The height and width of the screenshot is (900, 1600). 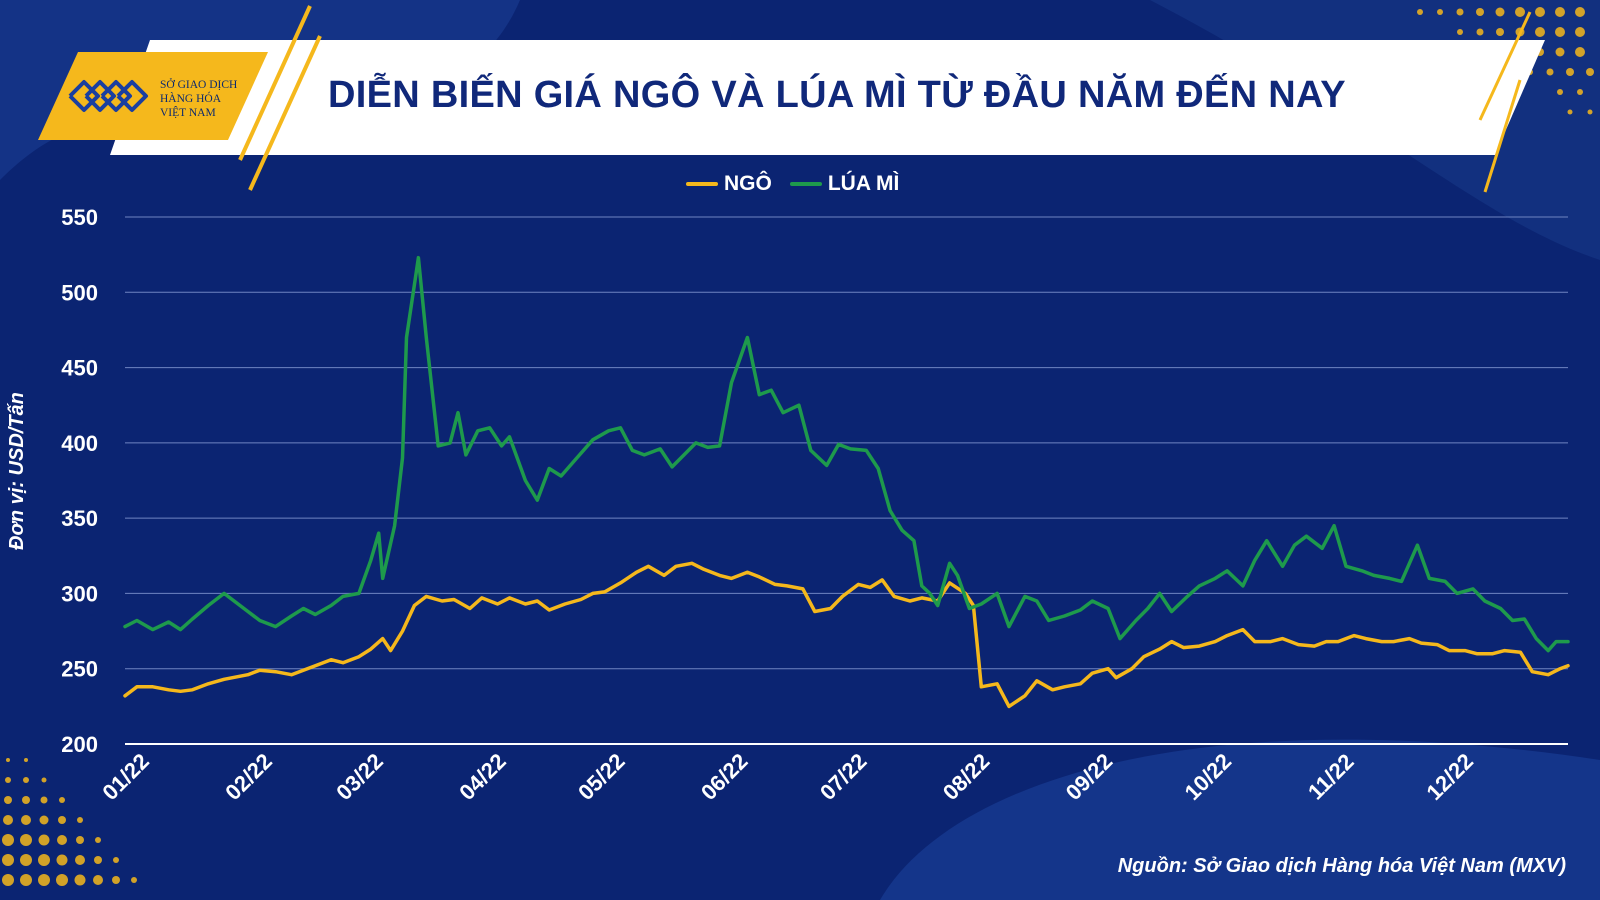 What do you see at coordinates (79, 518) in the screenshot?
I see `y-tick-label: 350` at bounding box center [79, 518].